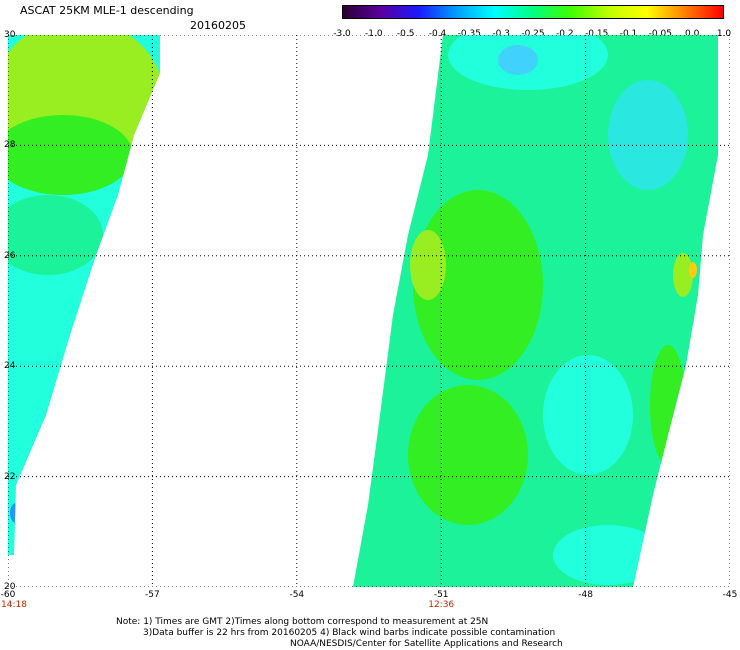  Describe the element at coordinates (441, 595) in the screenshot. I see `longitude-tick-label: -51` at that location.